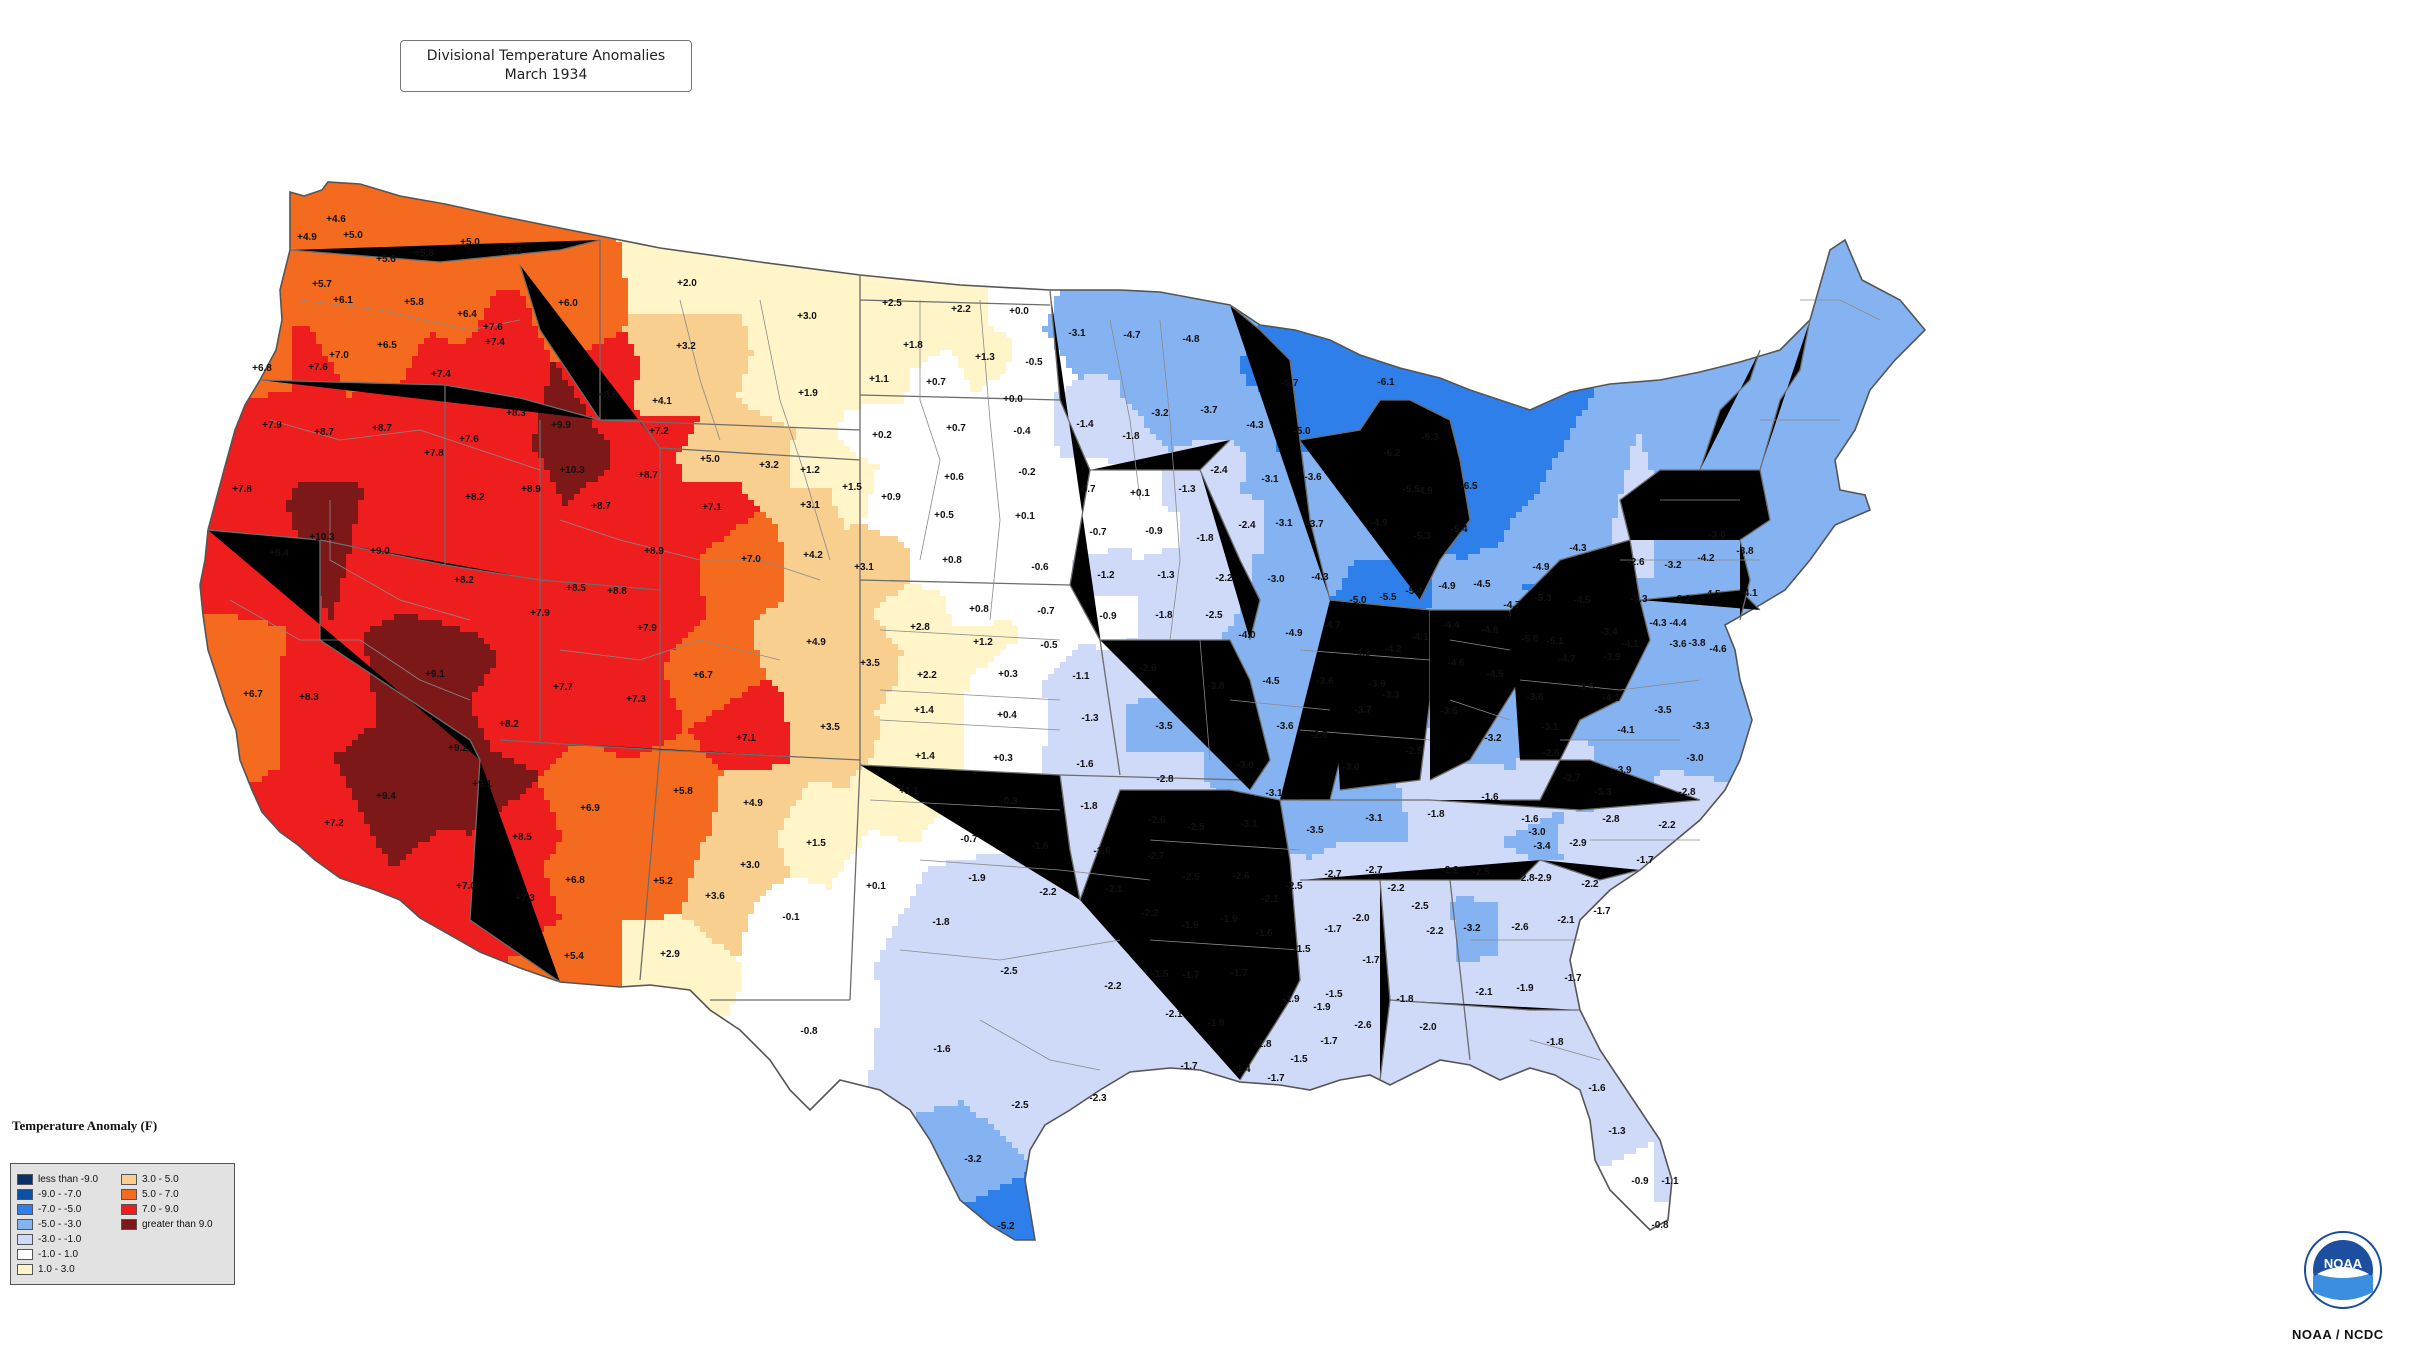 Image resolution: width=2411 pixels, height=1355 pixels. What do you see at coordinates (2338, 1334) in the screenshot?
I see `credit-text: NOAA / NCDC` at bounding box center [2338, 1334].